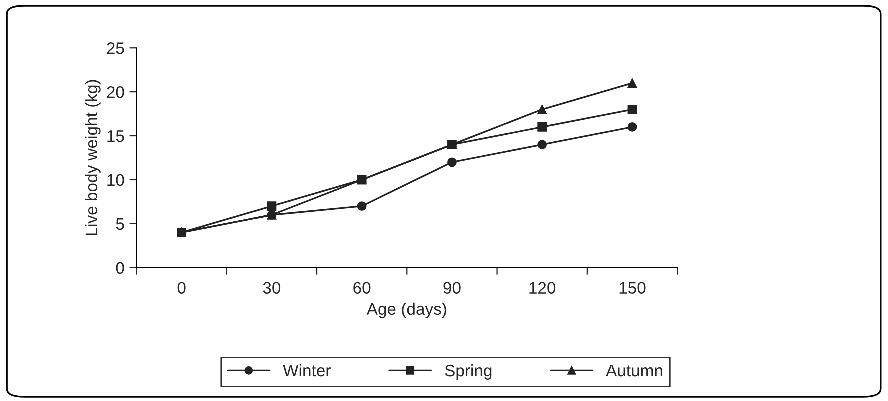 This screenshot has height=401, width=888. What do you see at coordinates (120, 268) in the screenshot?
I see `y-tick-label: 0` at bounding box center [120, 268].